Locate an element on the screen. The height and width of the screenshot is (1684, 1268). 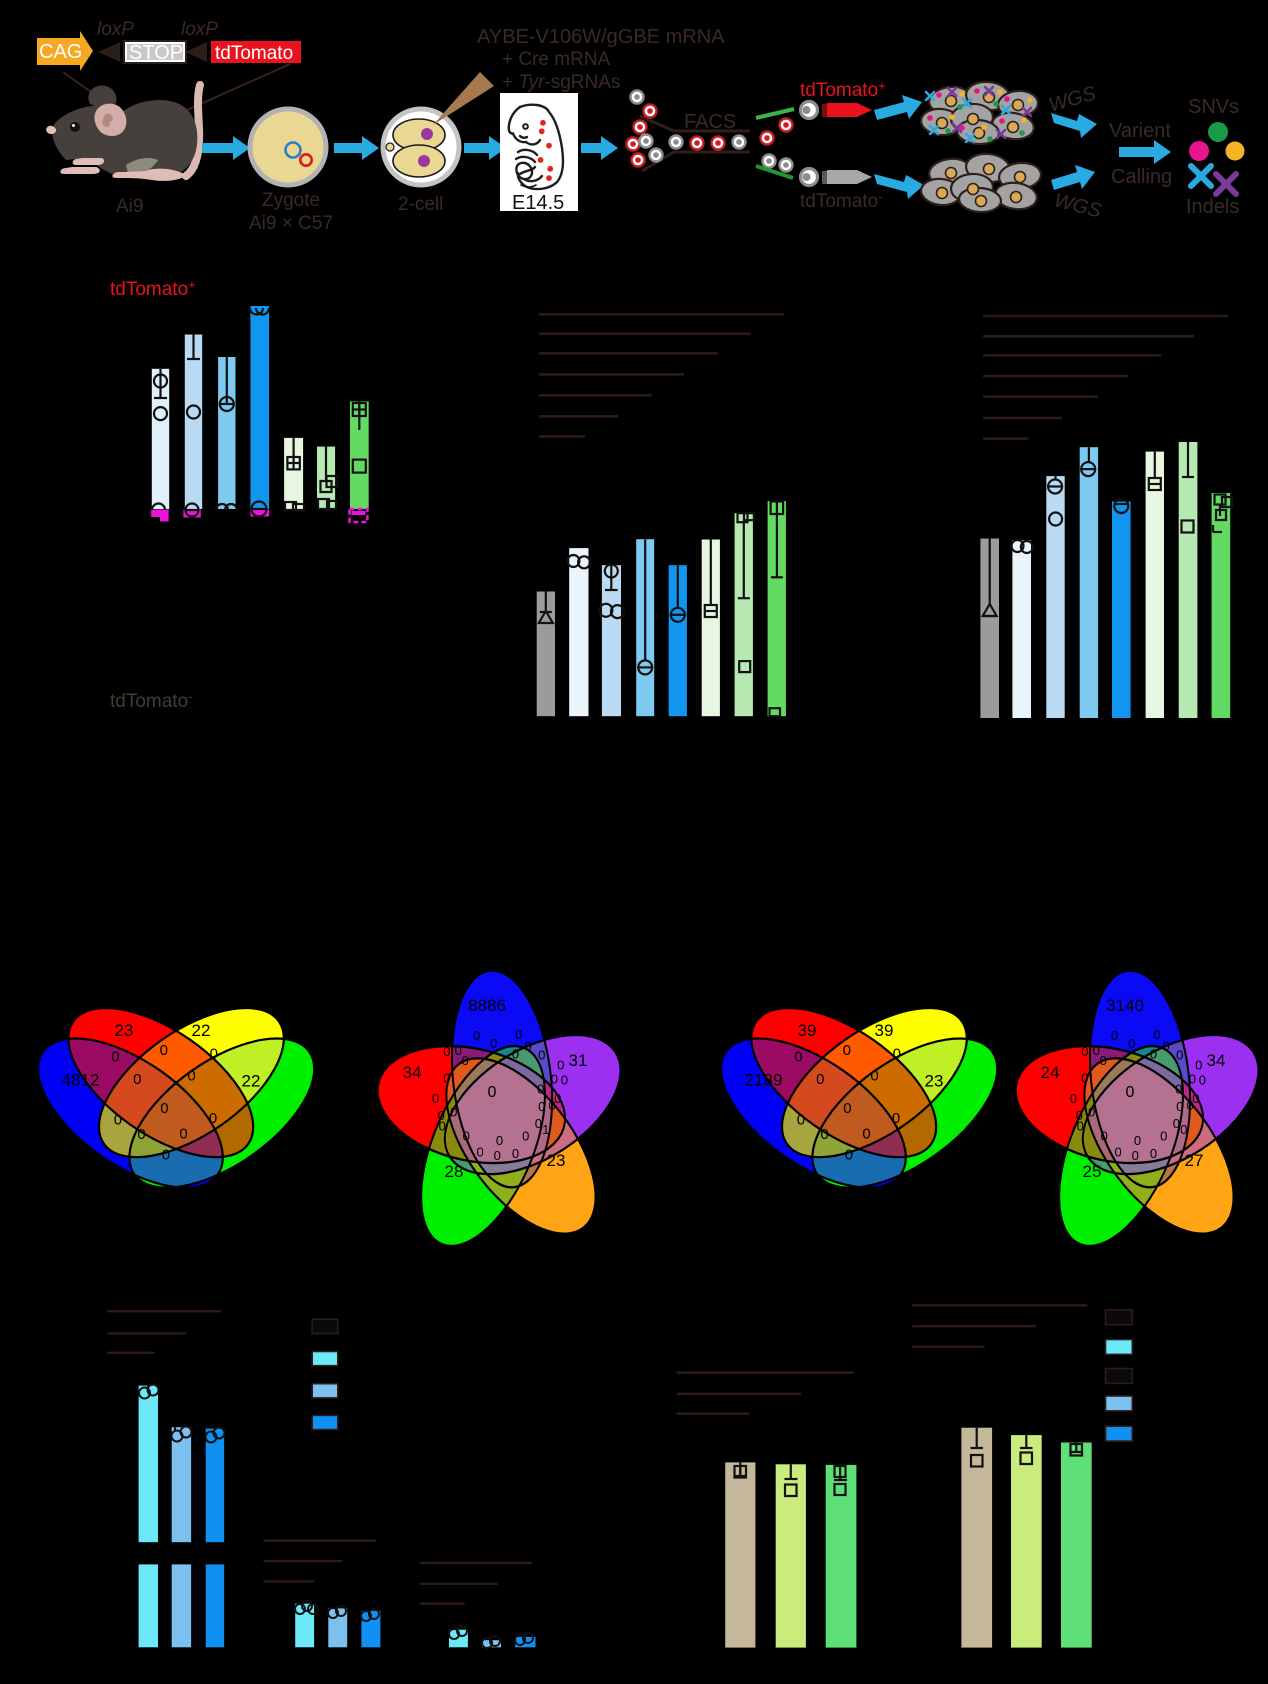
svg-text: 31 is located at coordinates (578, 1060).